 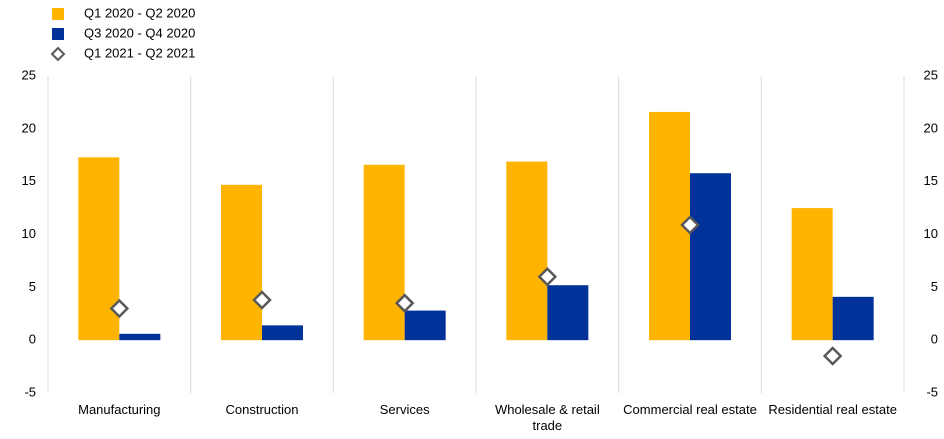 I want to click on y-tick-label: 0, so click(x=32, y=339).